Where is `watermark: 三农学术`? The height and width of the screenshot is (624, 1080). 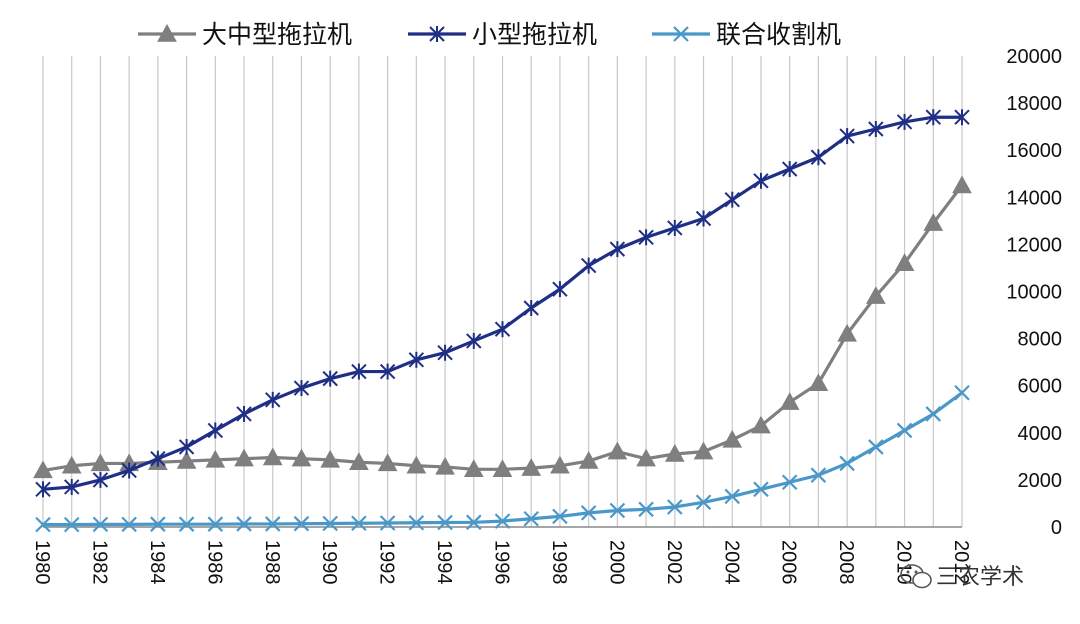
watermark: 三农学术 is located at coordinates (962, 577).